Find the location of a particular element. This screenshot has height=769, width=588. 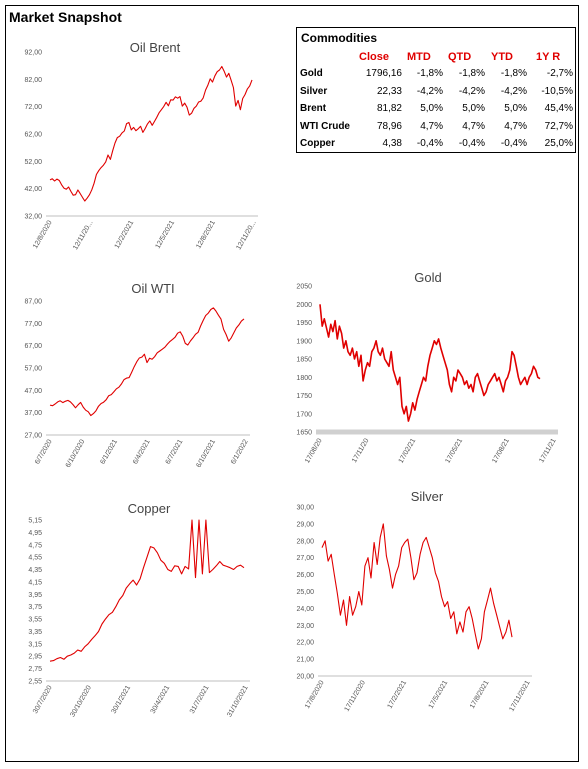

y-tick-label: 62,00 is located at coordinates (33, 135).